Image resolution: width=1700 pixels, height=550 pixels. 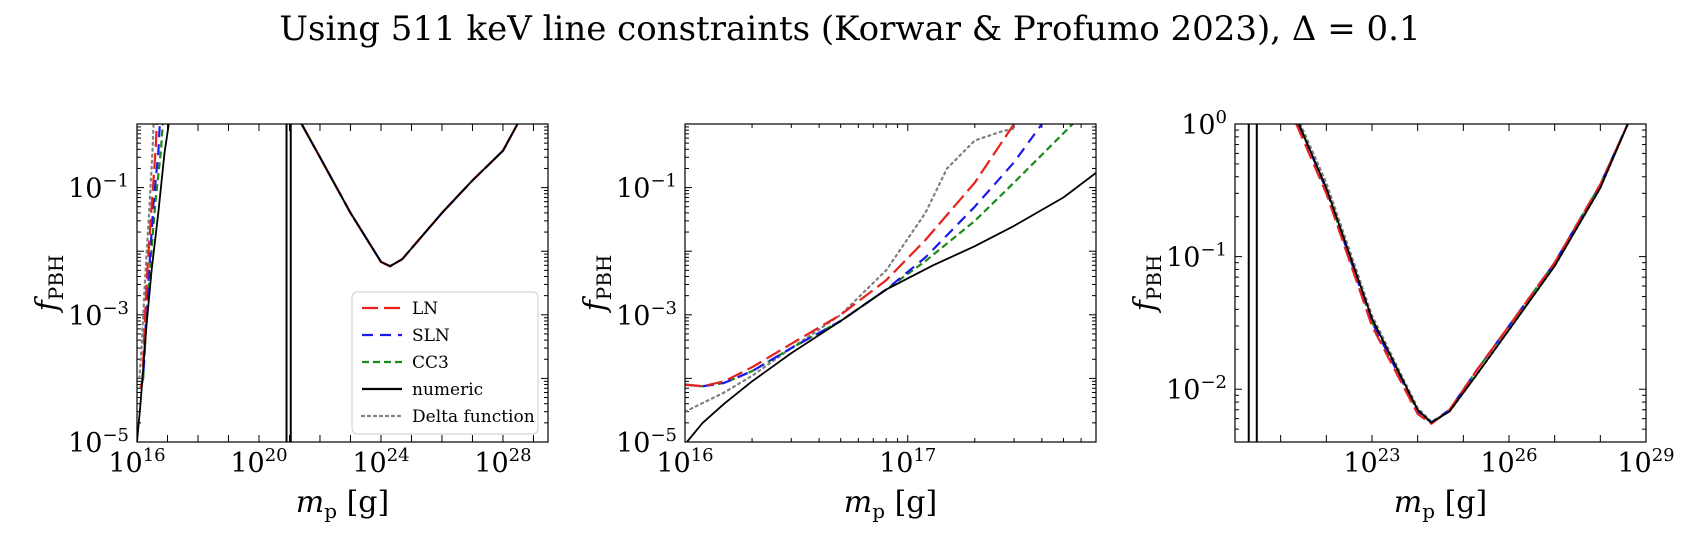 I want to click on x-tick-label: 1024, so click(x=380, y=462).